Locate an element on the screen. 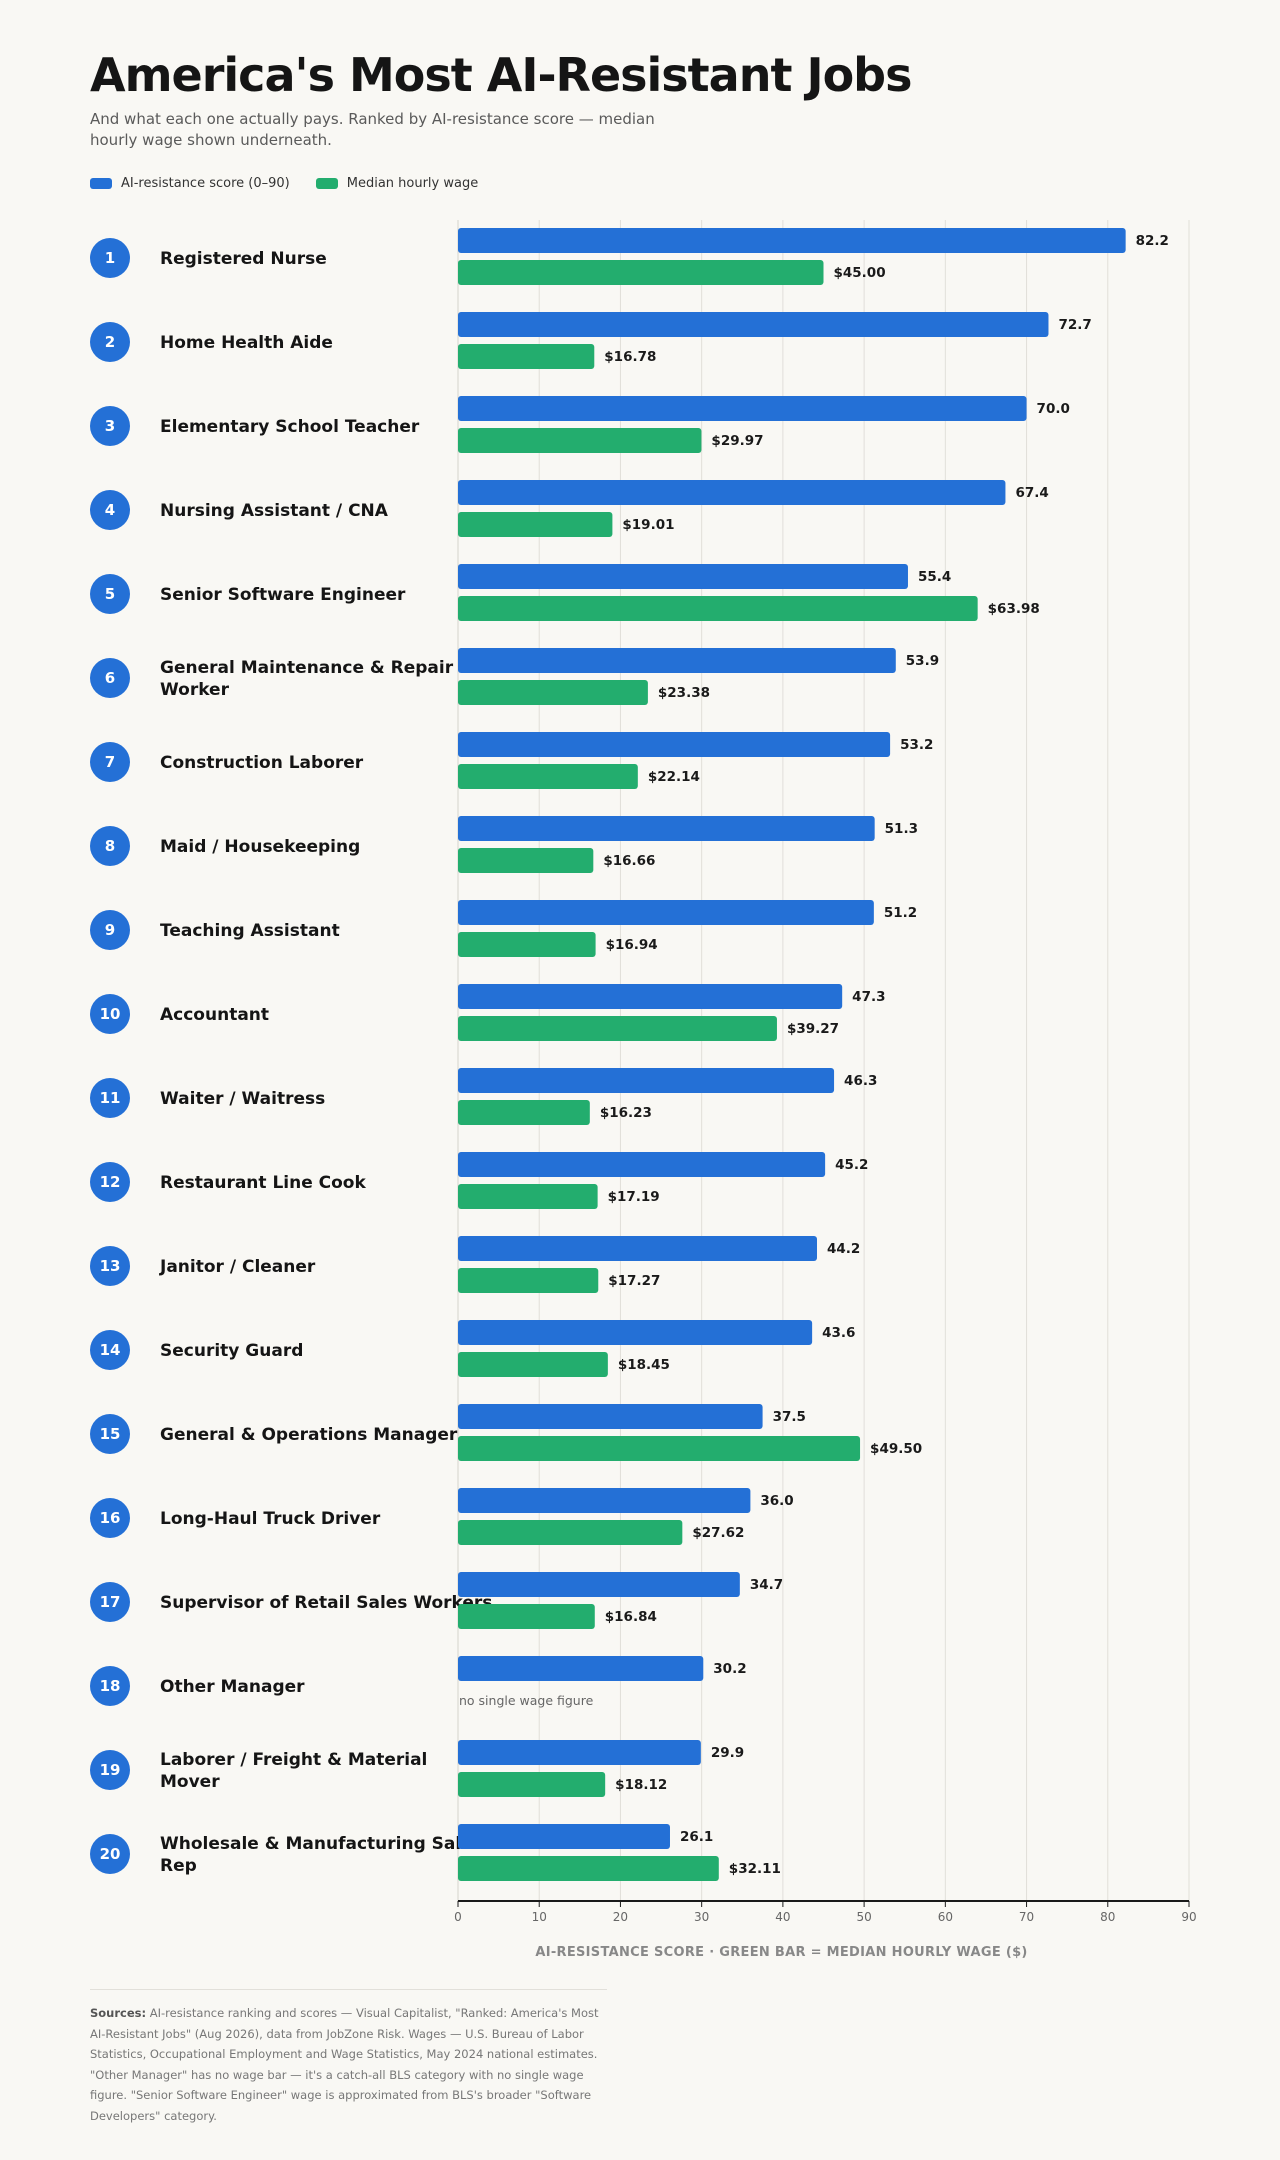  job-name: Waiter / Waitress is located at coordinates (242, 1099).